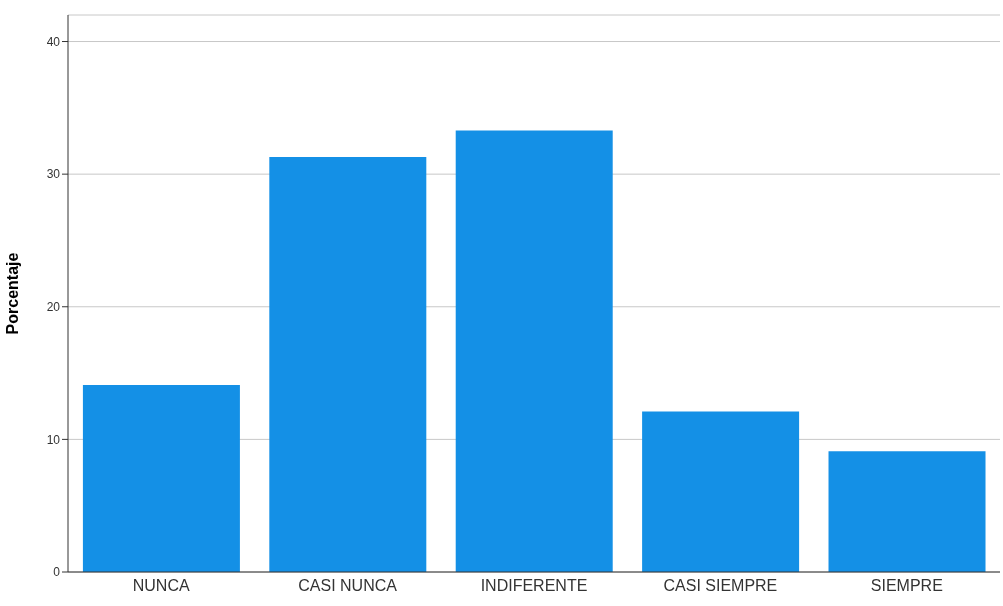  I want to click on x-tick-label: SIEMPRE, so click(906, 586).